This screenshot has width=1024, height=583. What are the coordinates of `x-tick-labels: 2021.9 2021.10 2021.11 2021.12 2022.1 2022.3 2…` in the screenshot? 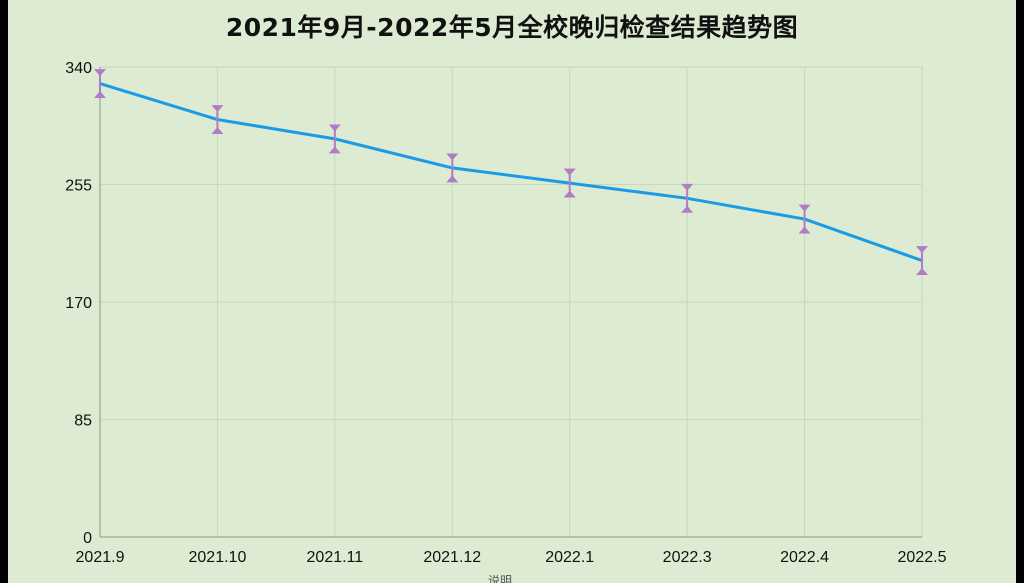 It's located at (511, 557).